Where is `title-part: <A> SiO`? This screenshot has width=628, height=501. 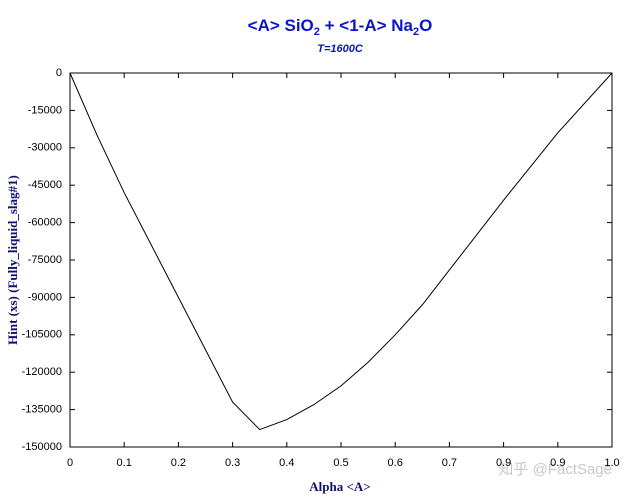
title-part: <A> SiO is located at coordinates (281, 25).